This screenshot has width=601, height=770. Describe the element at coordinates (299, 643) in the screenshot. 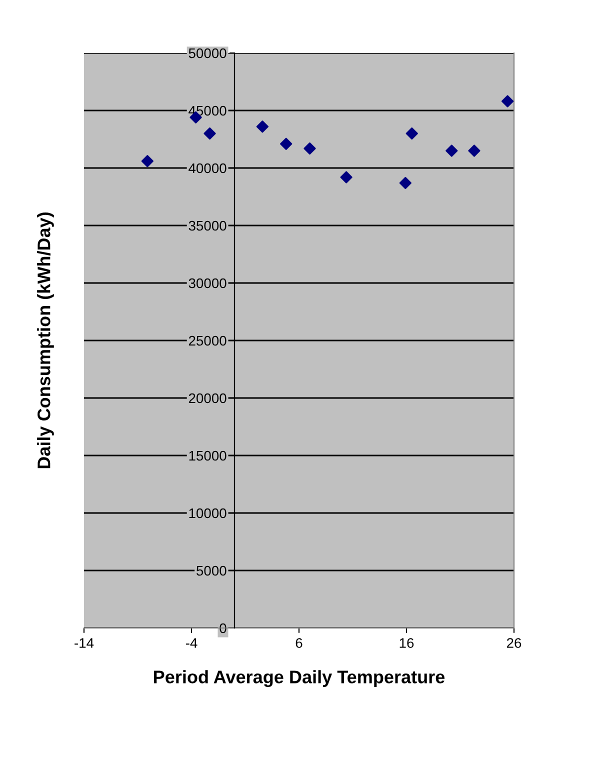

I see `x-tick-label: 6` at that location.